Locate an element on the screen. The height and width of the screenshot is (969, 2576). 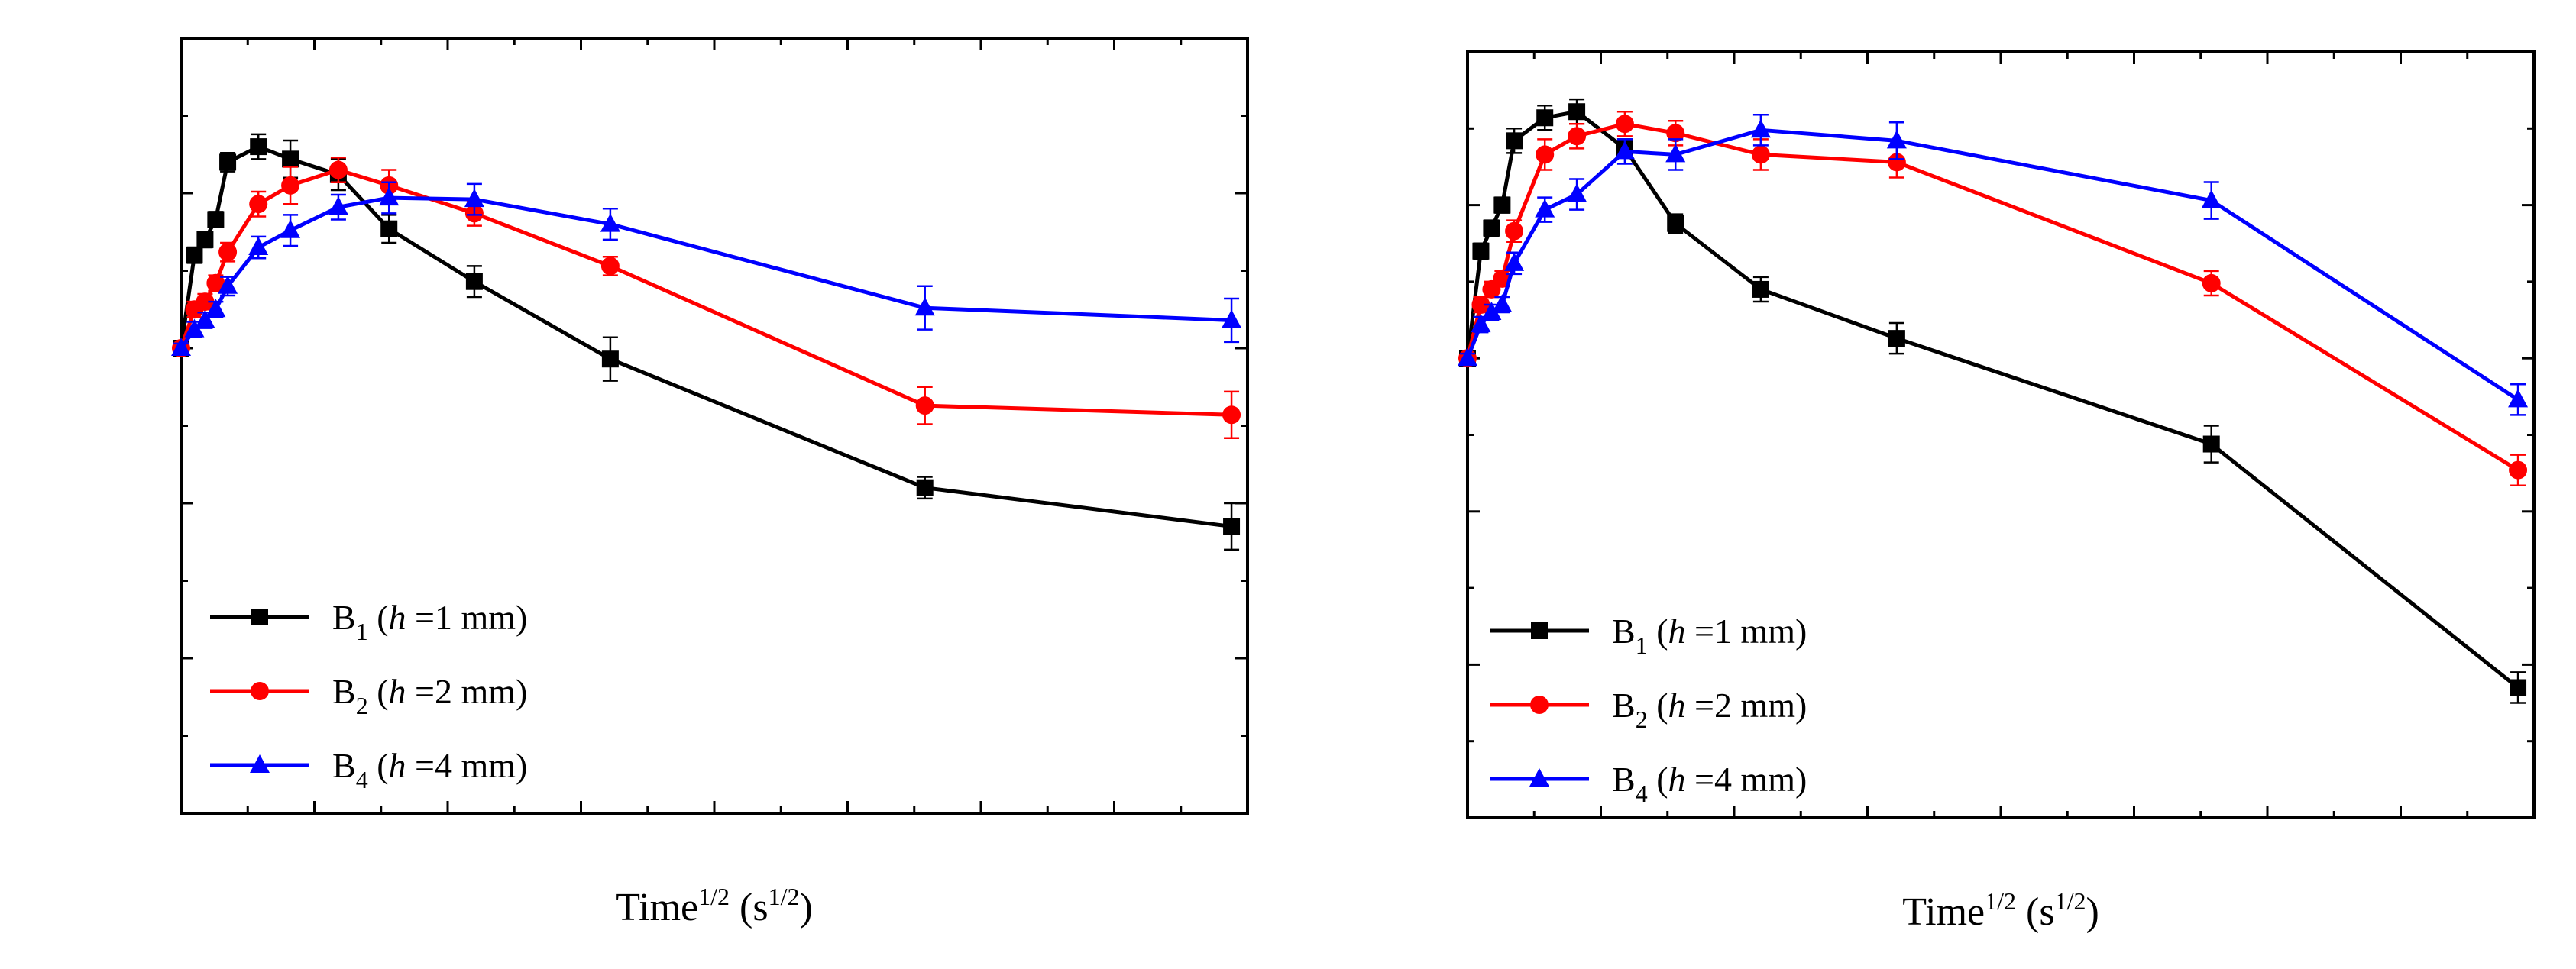
series-line-B4 is located at coordinates (1992, 265).